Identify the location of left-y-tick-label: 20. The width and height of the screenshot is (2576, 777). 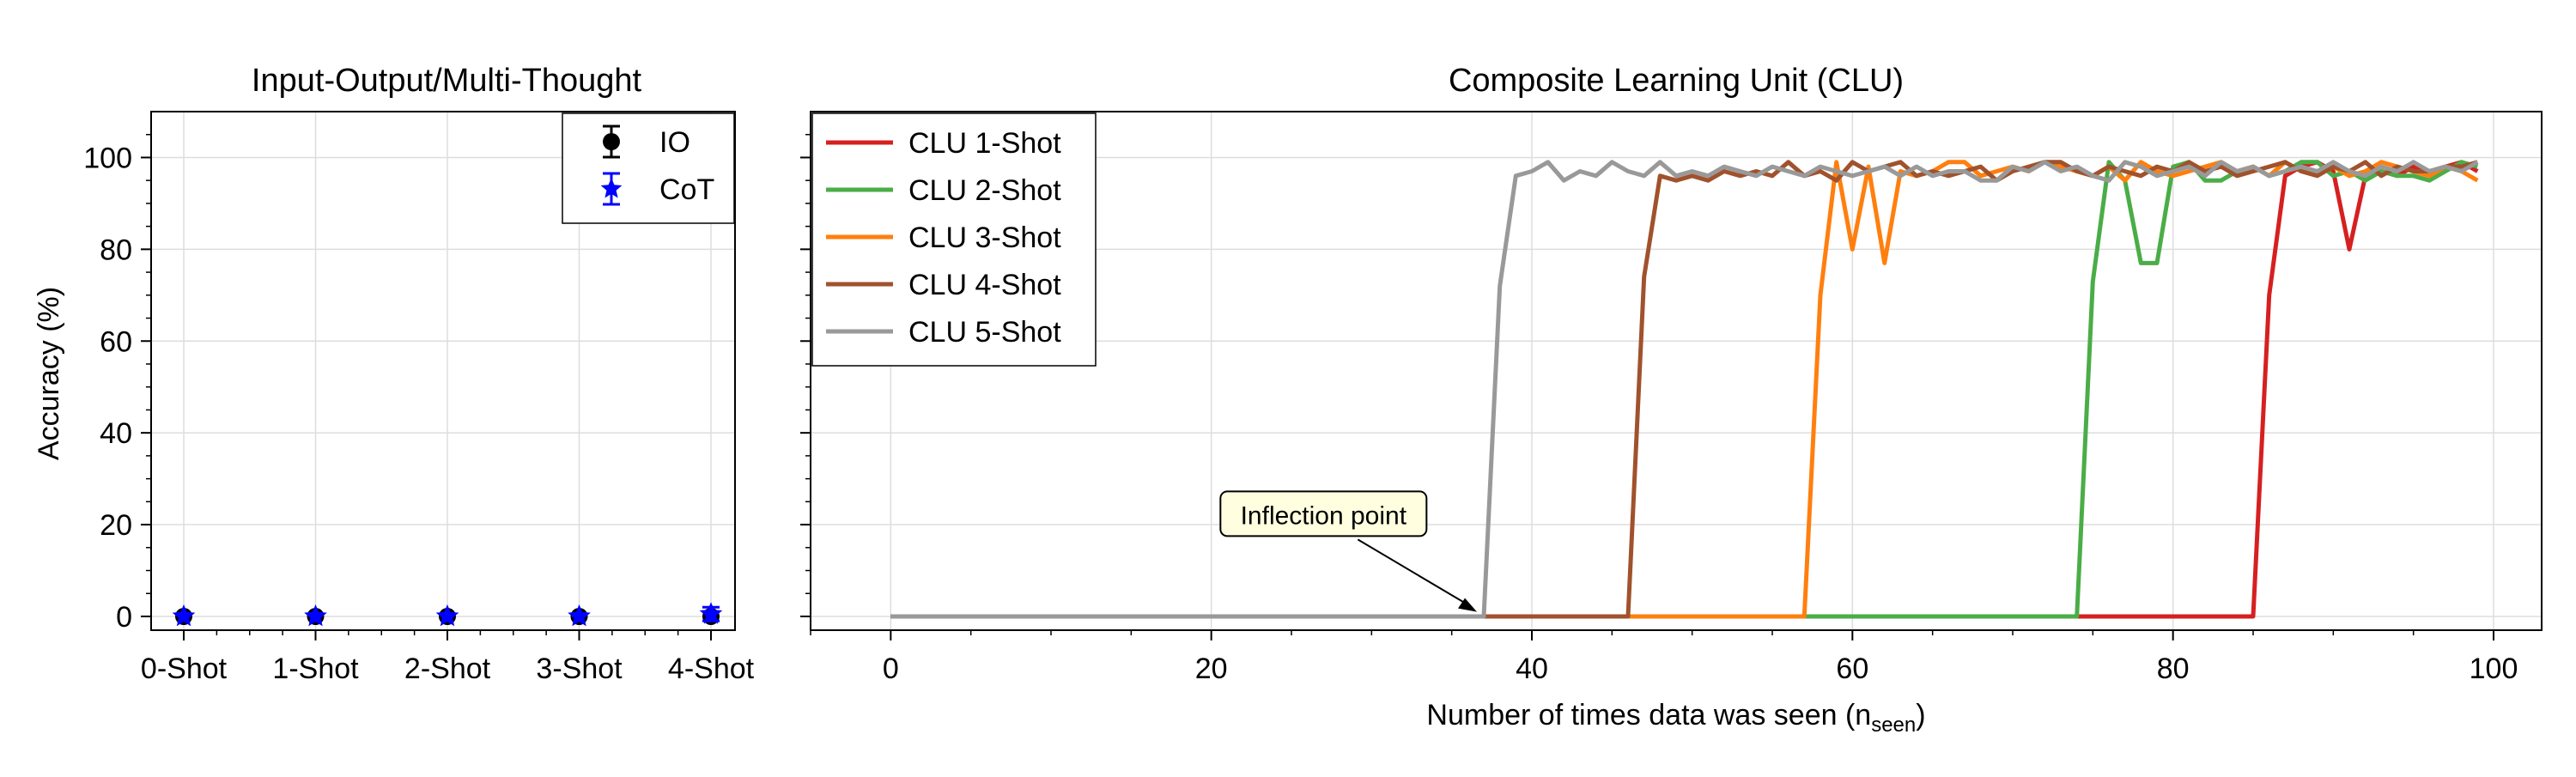
(116, 525).